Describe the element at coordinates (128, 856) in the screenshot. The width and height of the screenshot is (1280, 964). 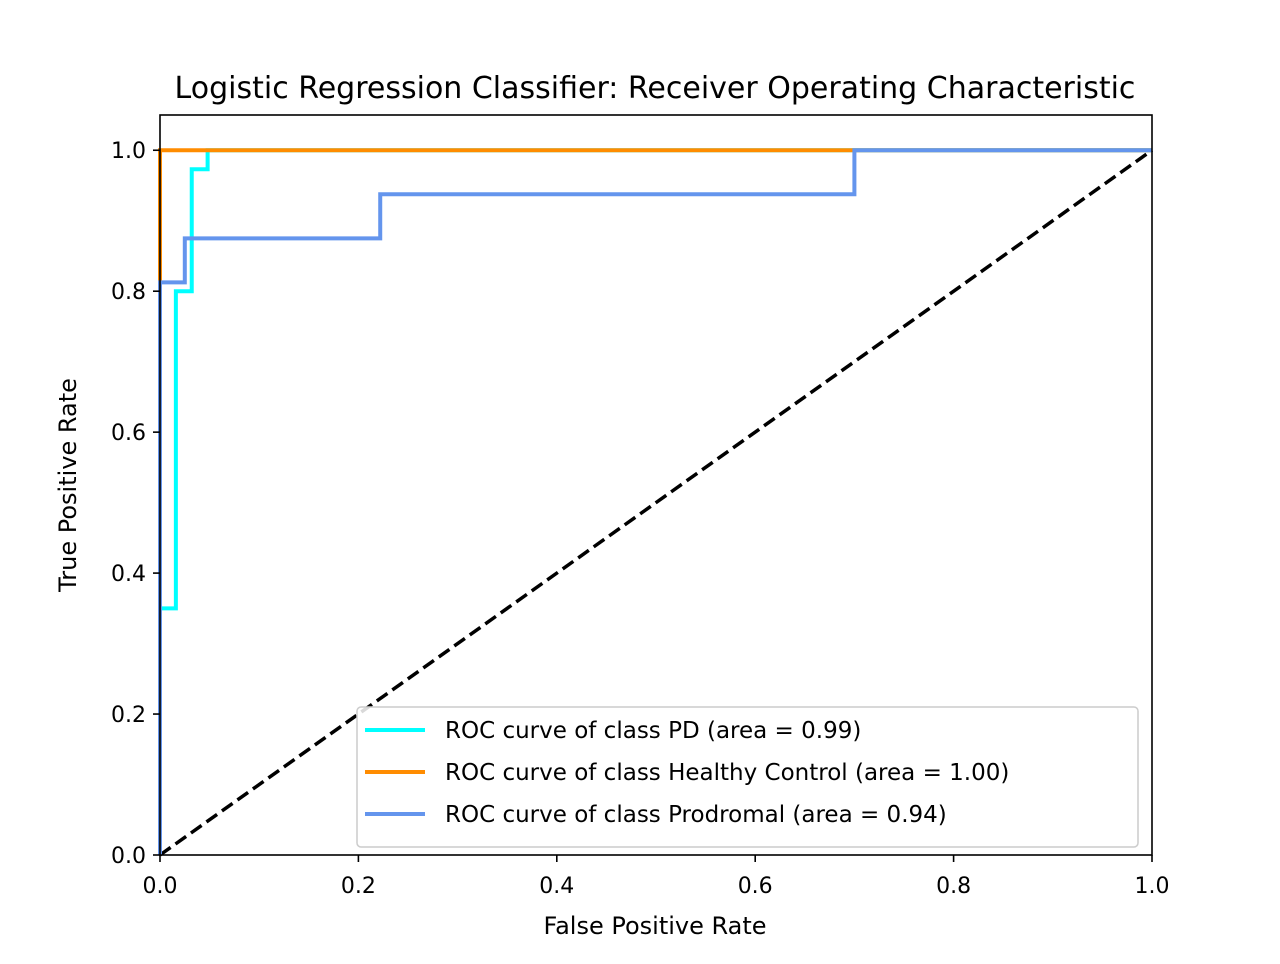
I see `y-tick-label: 0.0` at that location.